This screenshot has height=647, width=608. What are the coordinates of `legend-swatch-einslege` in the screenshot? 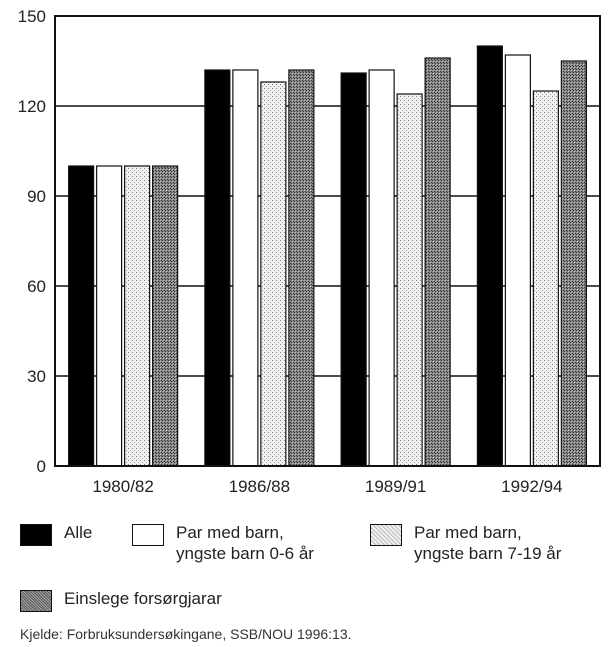 It's located at (36, 601).